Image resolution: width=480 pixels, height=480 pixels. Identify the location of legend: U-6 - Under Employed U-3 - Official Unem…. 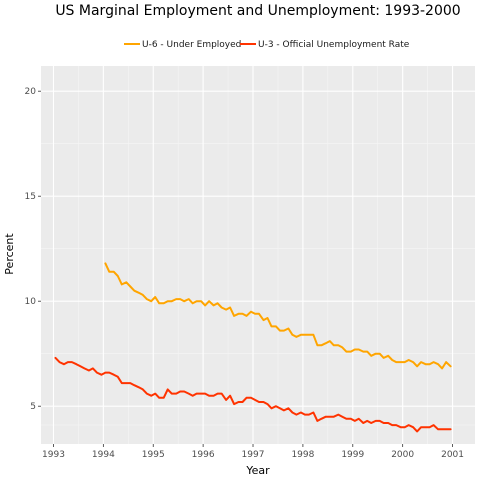
(267, 45).